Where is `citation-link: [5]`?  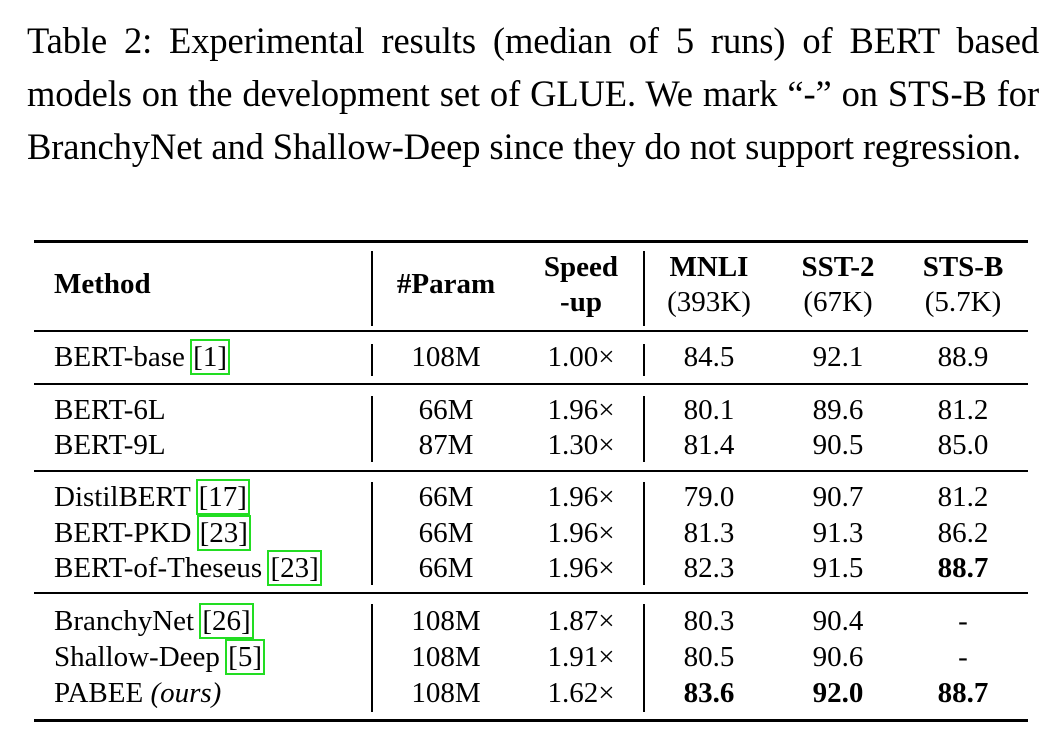
citation-link: [5] is located at coordinates (245, 657).